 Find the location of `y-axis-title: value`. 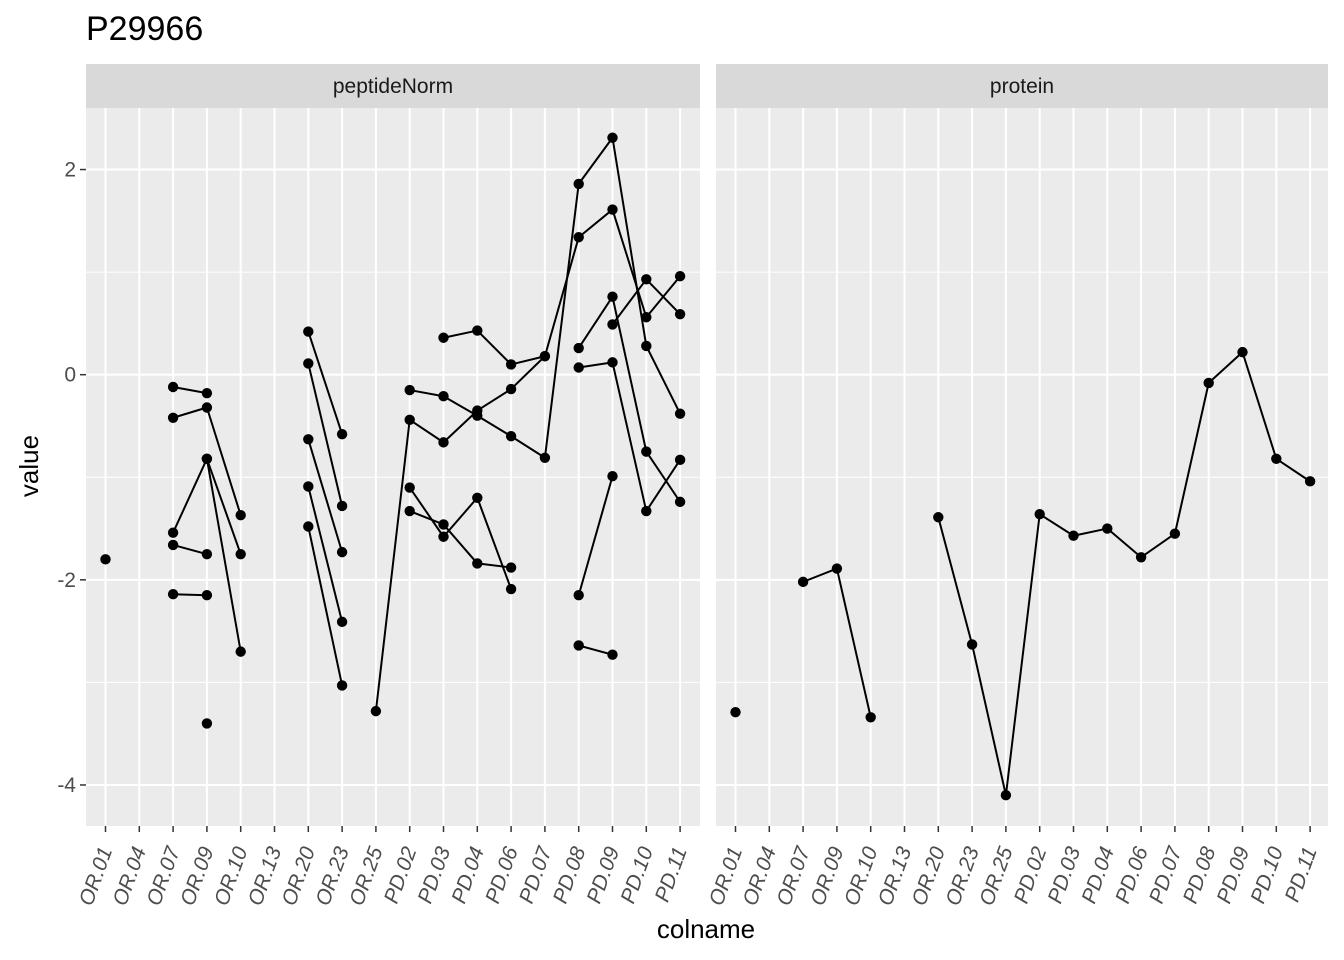

y-axis-title: value is located at coordinates (29, 466).